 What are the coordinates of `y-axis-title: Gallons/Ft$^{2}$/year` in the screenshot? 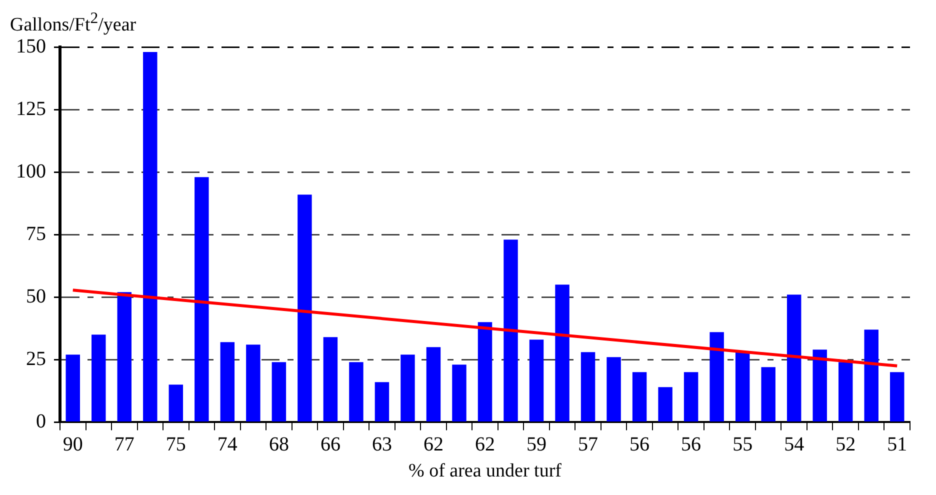 It's located at (73, 23).